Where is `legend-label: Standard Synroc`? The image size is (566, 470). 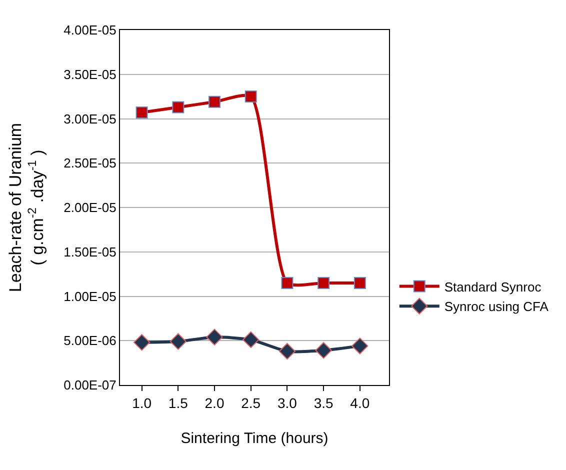 legend-label: Standard Synroc is located at coordinates (493, 286).